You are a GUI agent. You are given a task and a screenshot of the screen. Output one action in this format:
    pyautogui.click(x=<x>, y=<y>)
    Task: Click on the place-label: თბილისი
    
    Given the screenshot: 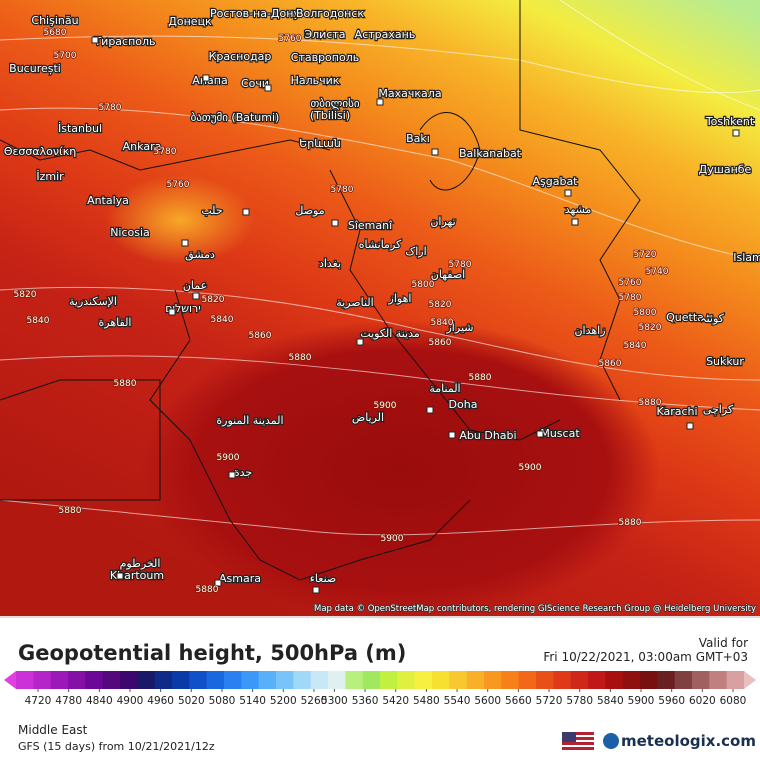 What is the action you would take?
    pyautogui.click(x=334, y=103)
    